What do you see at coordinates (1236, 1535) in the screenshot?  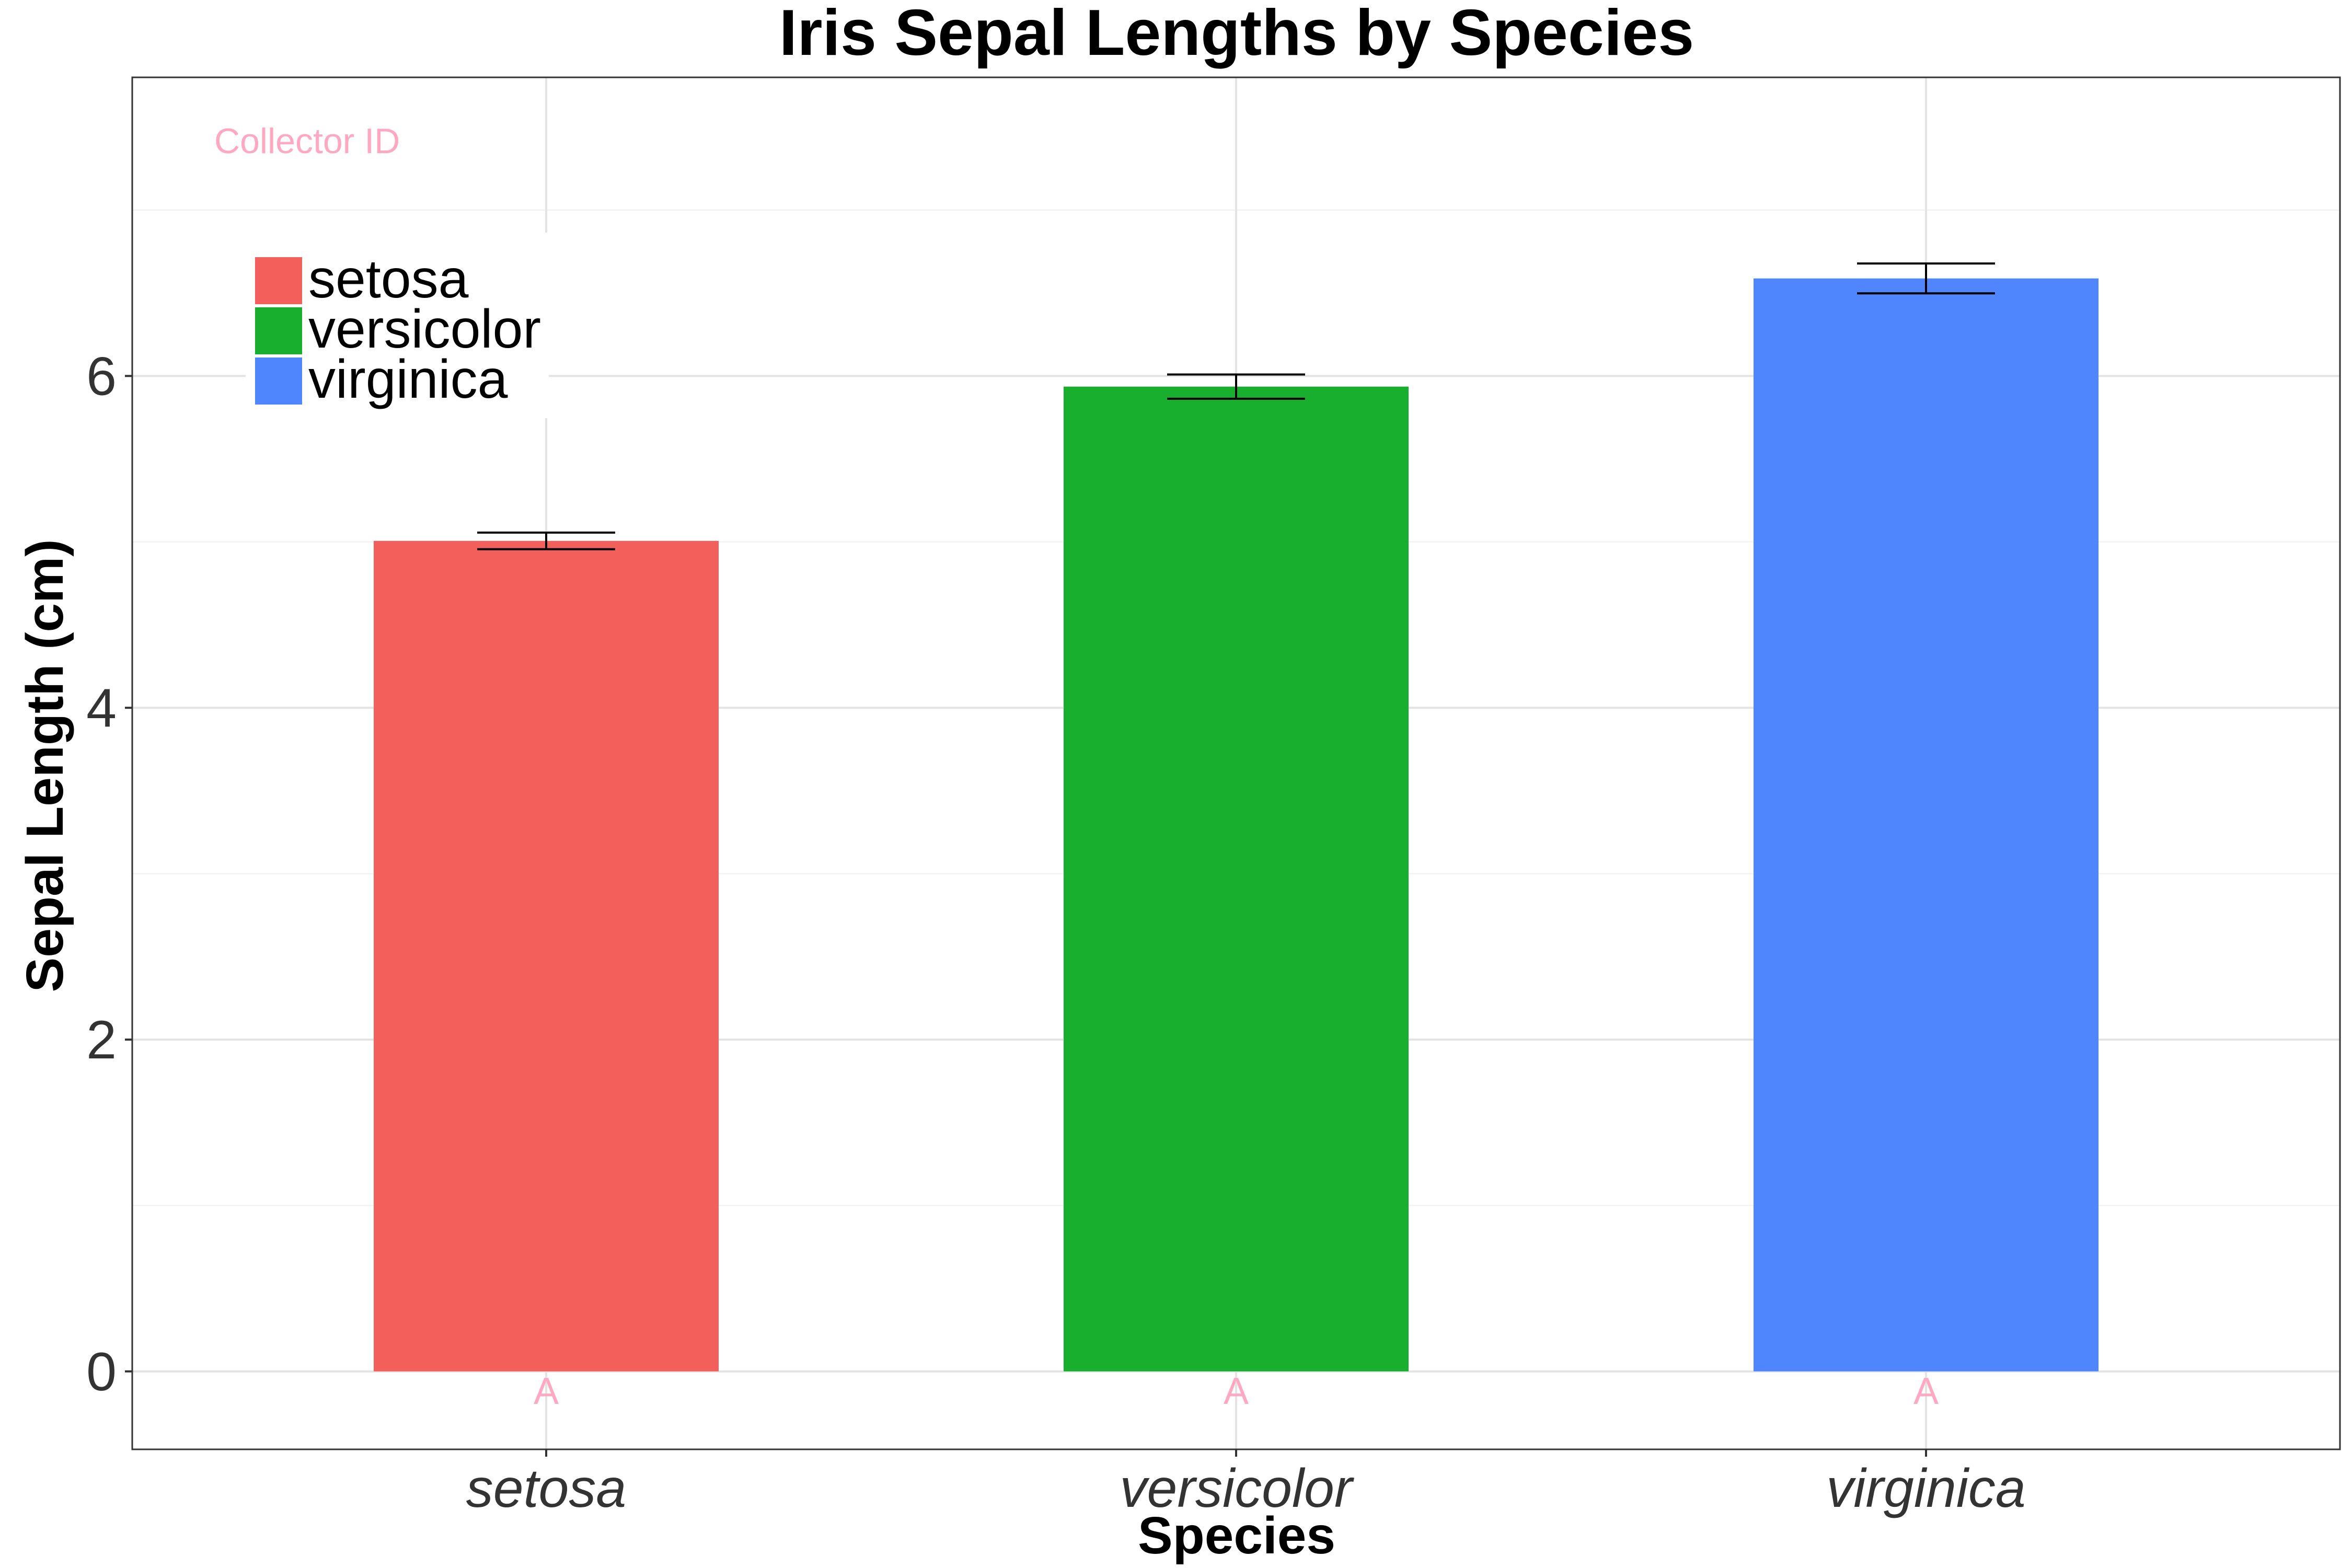 I see `x-axis-title: Species` at bounding box center [1236, 1535].